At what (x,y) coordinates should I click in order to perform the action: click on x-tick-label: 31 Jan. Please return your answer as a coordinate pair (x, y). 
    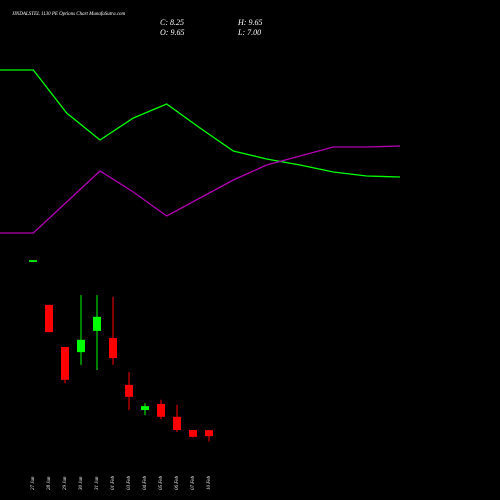
    Looking at the image, I should click on (97, 483).